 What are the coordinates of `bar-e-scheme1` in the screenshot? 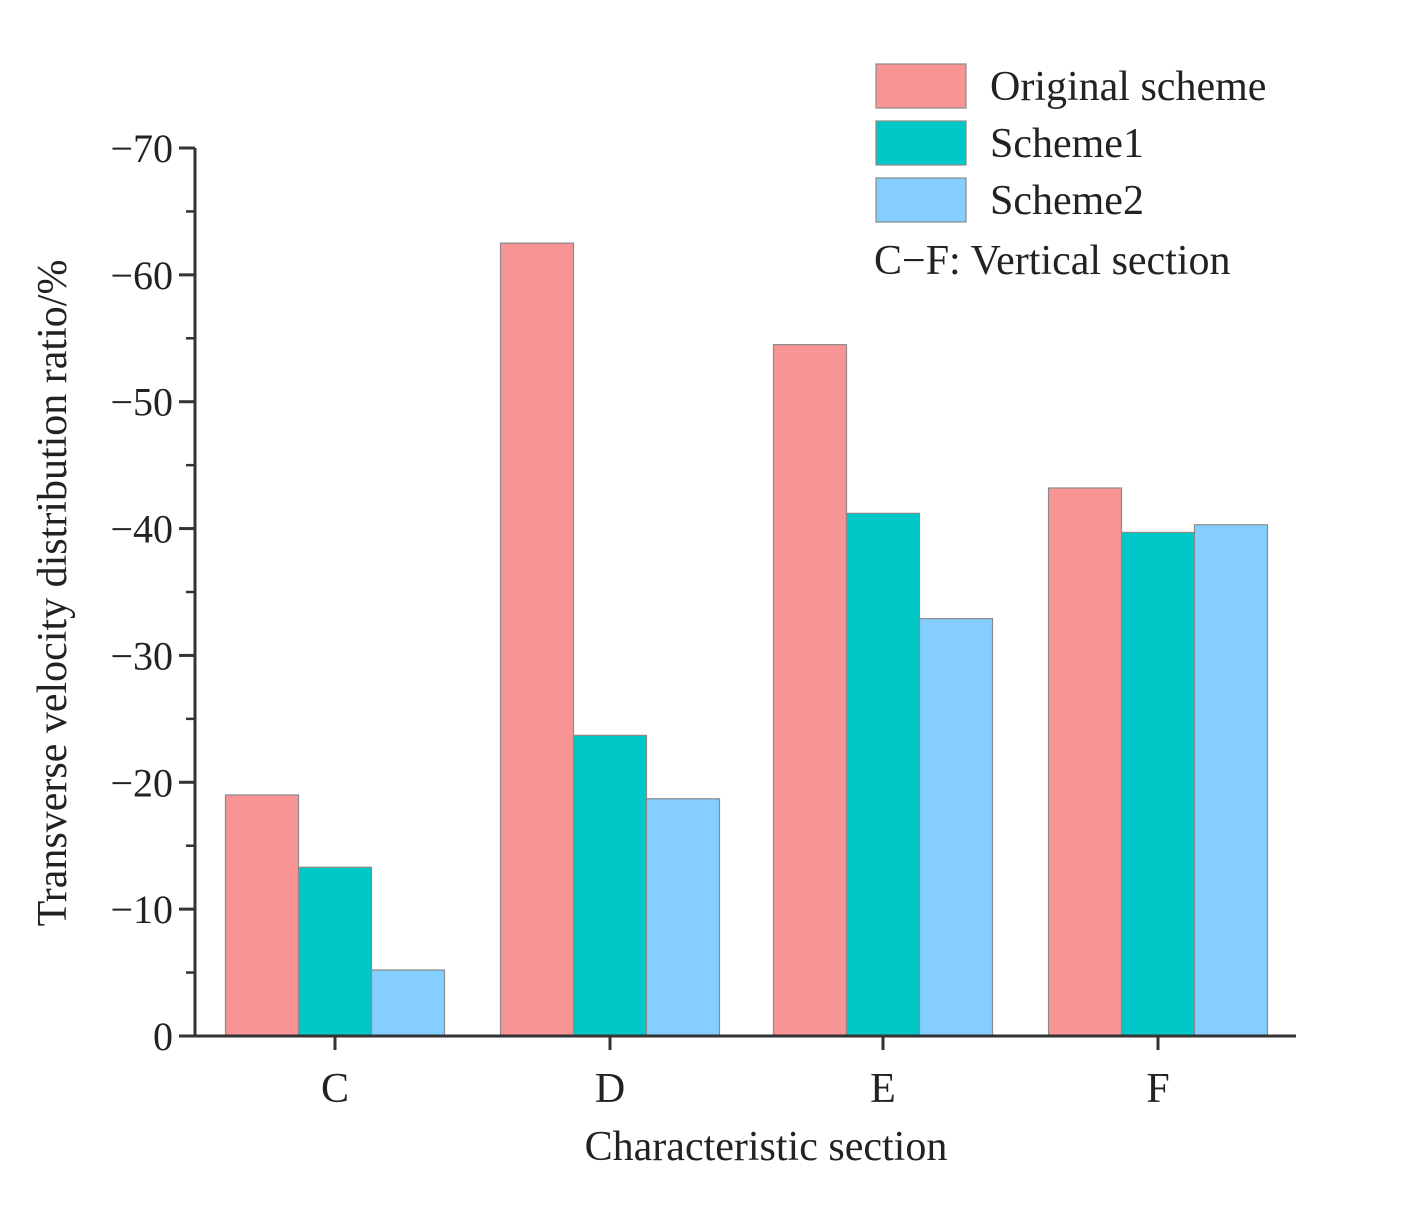 It's located at (883, 774).